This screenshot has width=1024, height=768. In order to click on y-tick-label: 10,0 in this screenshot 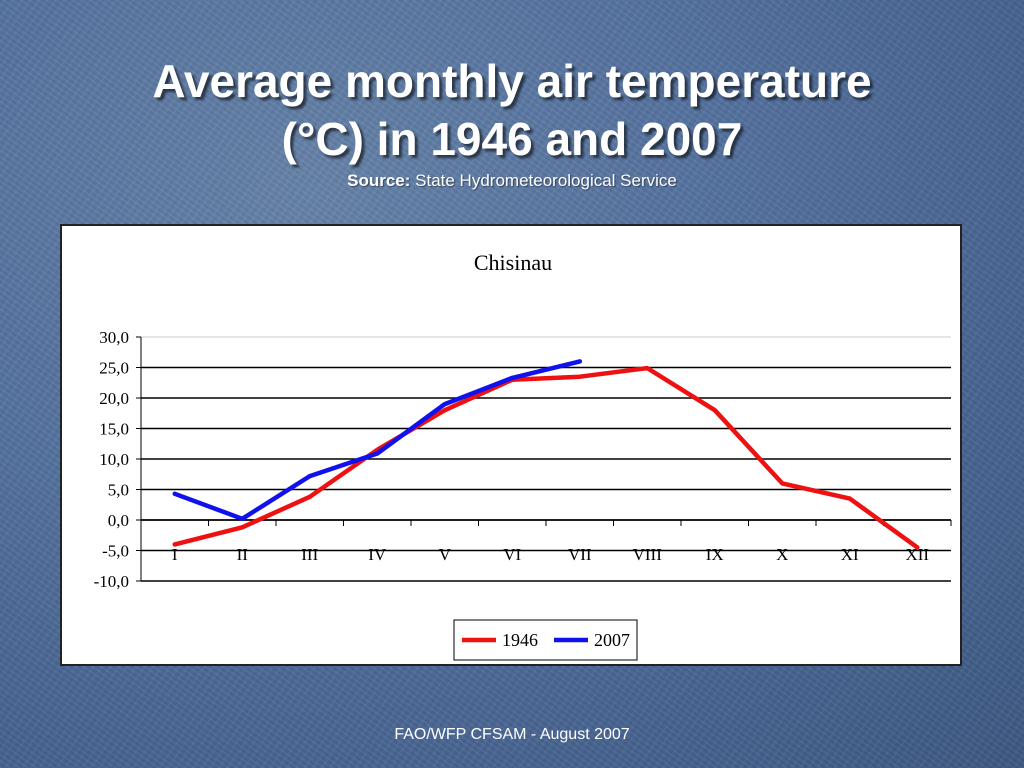, I will do `click(114, 459)`.